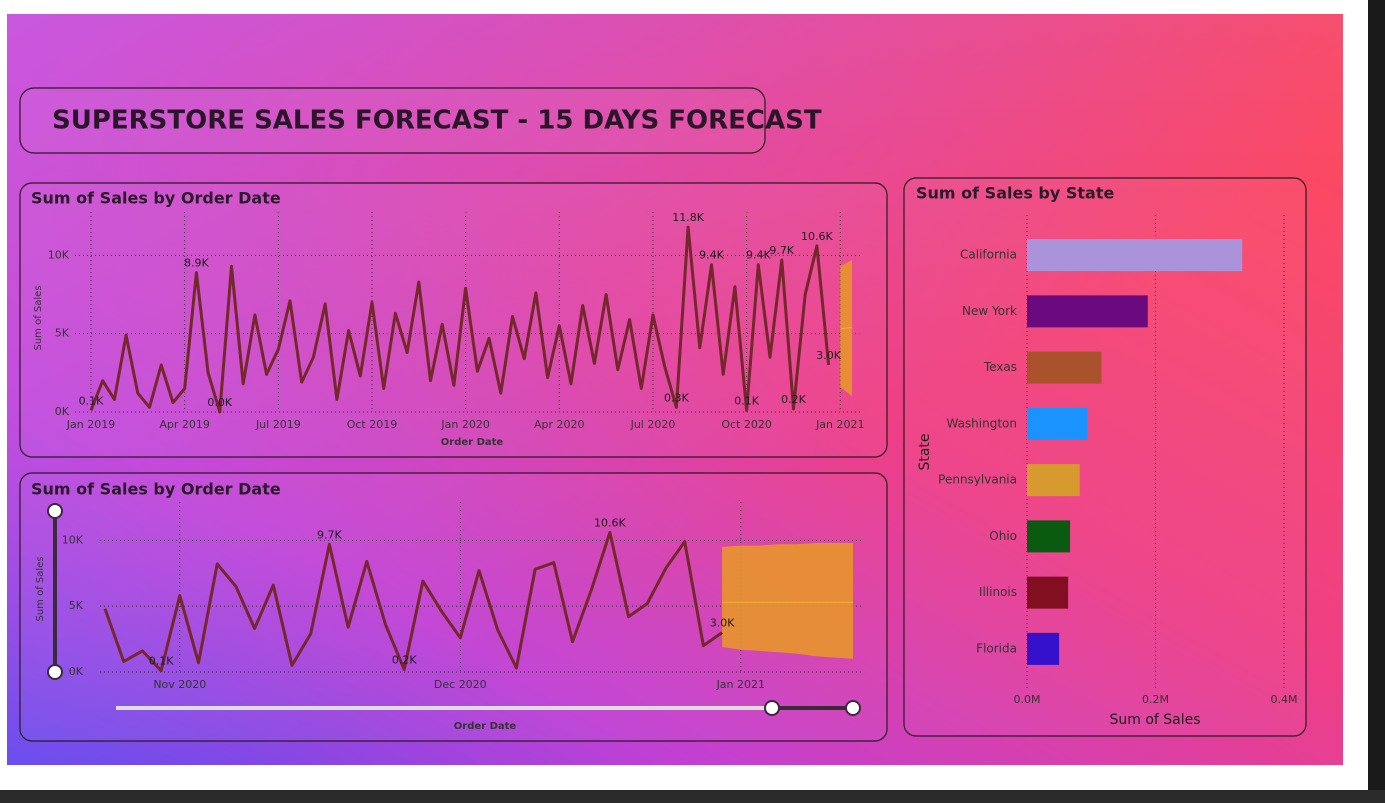 The width and height of the screenshot is (1385, 803). What do you see at coordinates (219, 402) in the screenshot?
I see `data-label: 0.0K` at bounding box center [219, 402].